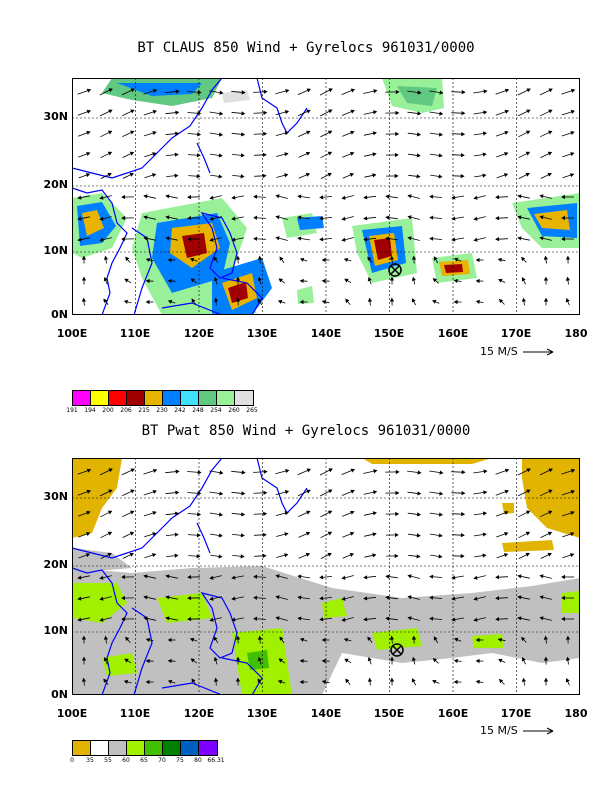  Describe the element at coordinates (161, 411) in the screenshot. I see `top-legend-labels: 191 194 200 206 215 230 242 248 254 260 265` at that location.